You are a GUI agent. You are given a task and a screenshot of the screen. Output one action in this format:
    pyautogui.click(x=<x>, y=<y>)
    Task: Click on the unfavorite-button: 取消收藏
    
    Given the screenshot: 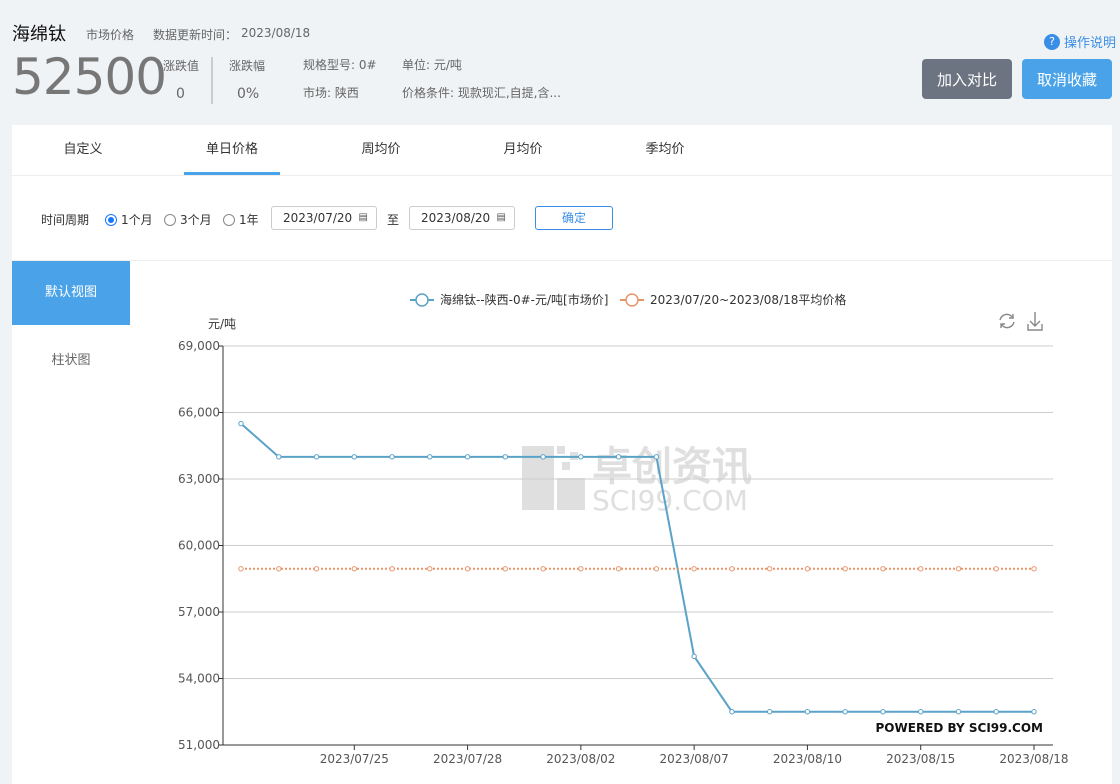 What is the action you would take?
    pyautogui.click(x=1067, y=79)
    